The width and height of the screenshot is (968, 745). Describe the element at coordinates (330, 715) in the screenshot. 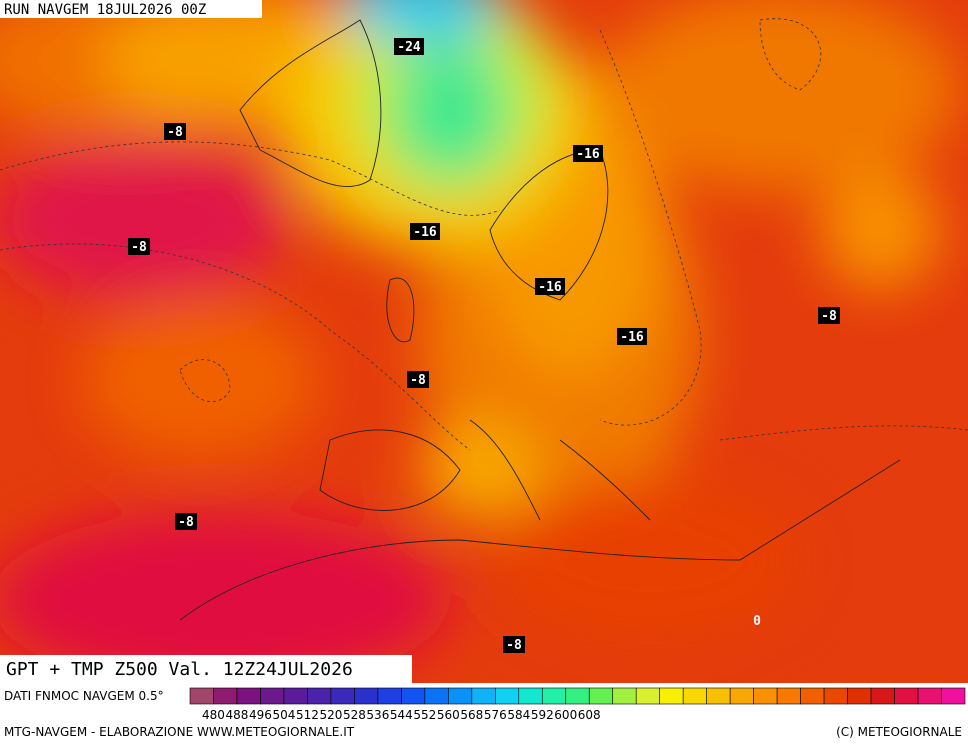

I see `colorbar-label: 520` at that location.